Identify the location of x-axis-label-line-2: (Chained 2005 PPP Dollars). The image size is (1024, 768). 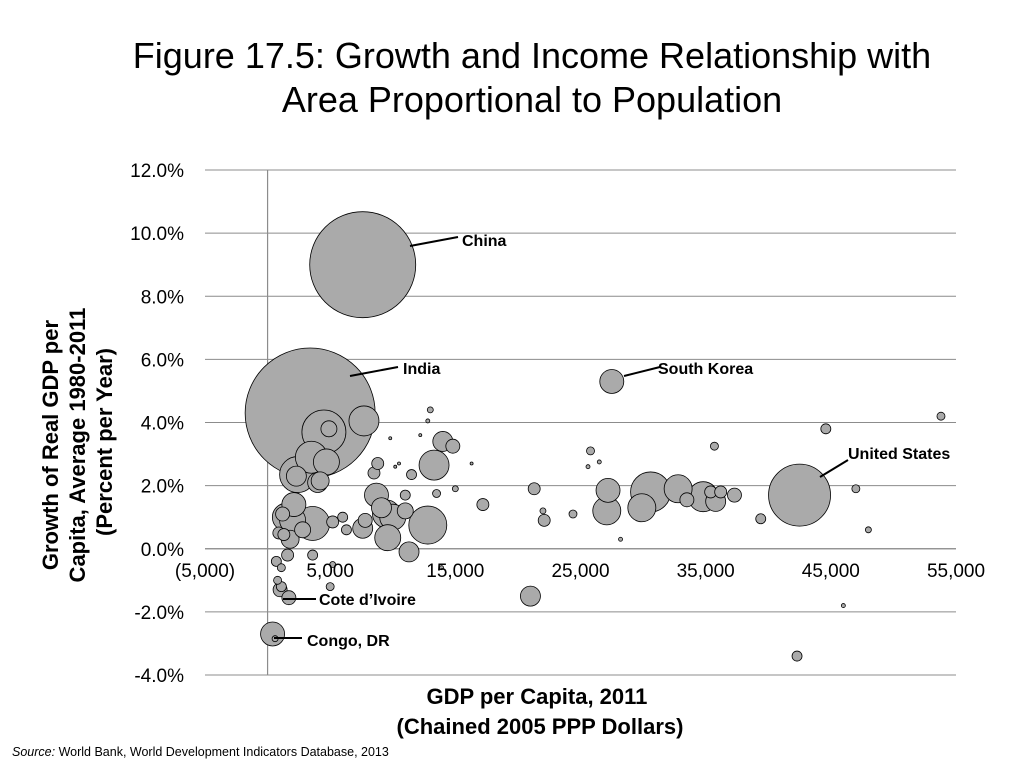
(540, 726).